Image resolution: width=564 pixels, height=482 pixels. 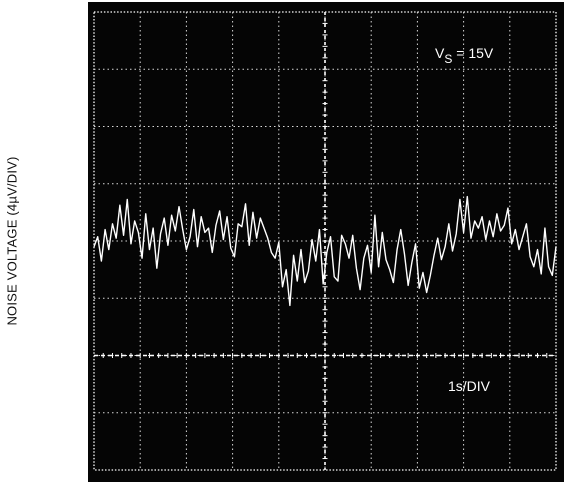 What do you see at coordinates (473, 53) in the screenshot?
I see `supply-voltage-value: = 15V` at bounding box center [473, 53].